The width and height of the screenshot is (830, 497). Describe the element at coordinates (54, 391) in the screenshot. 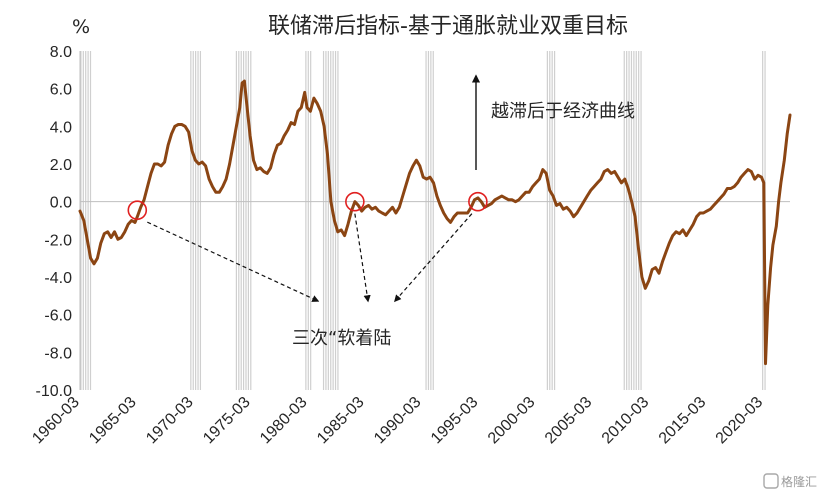

I see `y-tick-label: -10.0` at that location.